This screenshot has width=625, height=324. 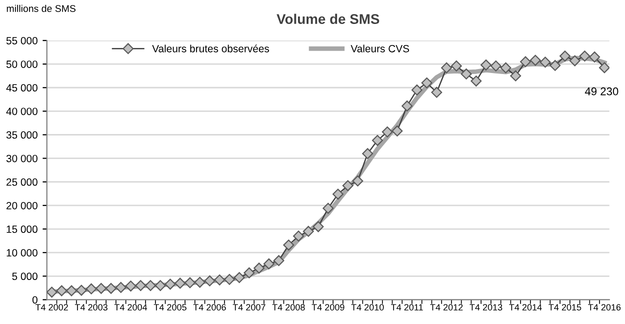 What do you see at coordinates (249, 307) in the screenshot?
I see `x-tick-label: T4 2007` at bounding box center [249, 307].